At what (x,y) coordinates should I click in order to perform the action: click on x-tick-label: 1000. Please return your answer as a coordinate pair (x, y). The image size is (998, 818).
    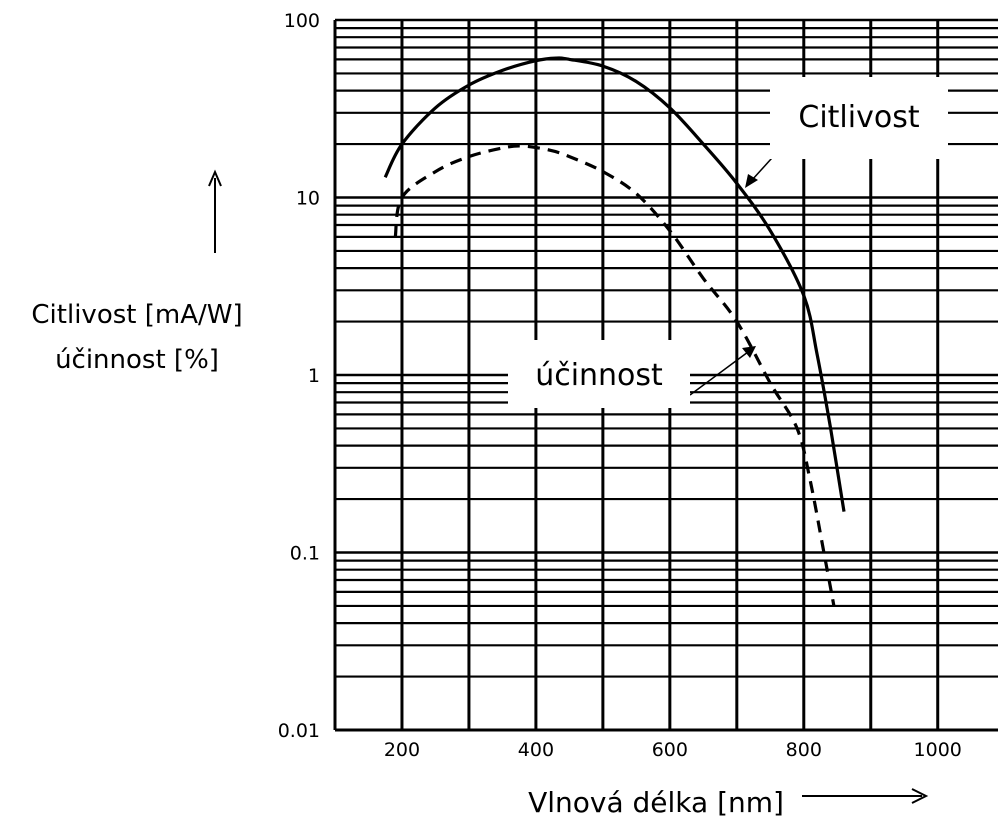
    Looking at the image, I should click on (938, 750).